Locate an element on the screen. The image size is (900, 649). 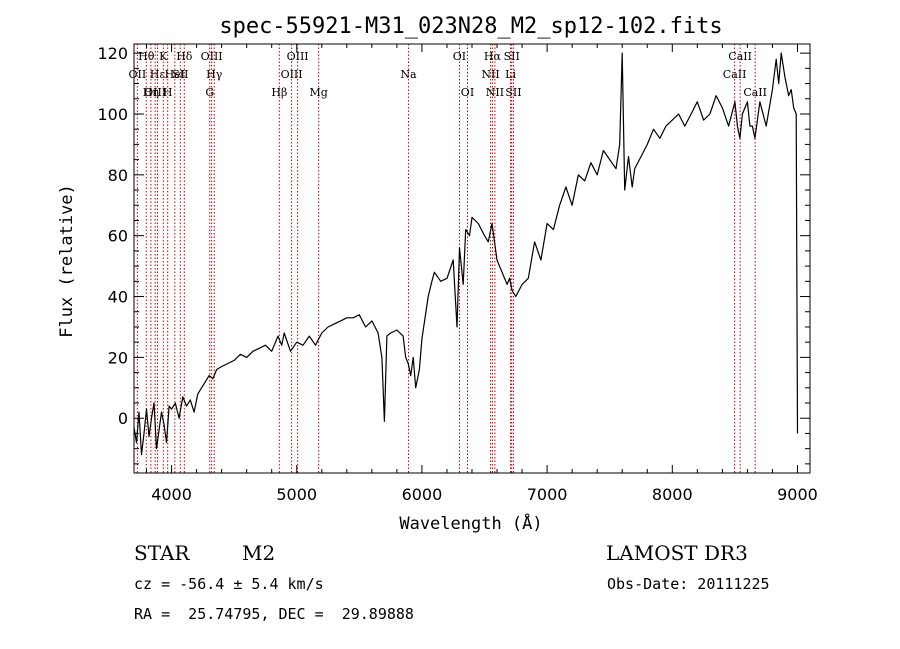
emission-line-label: Hδ is located at coordinates (184, 56).